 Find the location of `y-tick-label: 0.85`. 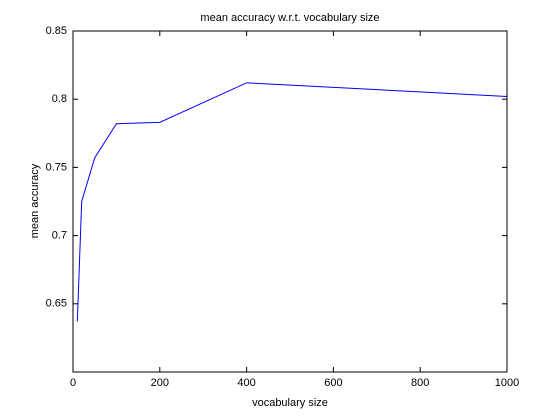

y-tick-label: 0.85 is located at coordinates (56, 31).